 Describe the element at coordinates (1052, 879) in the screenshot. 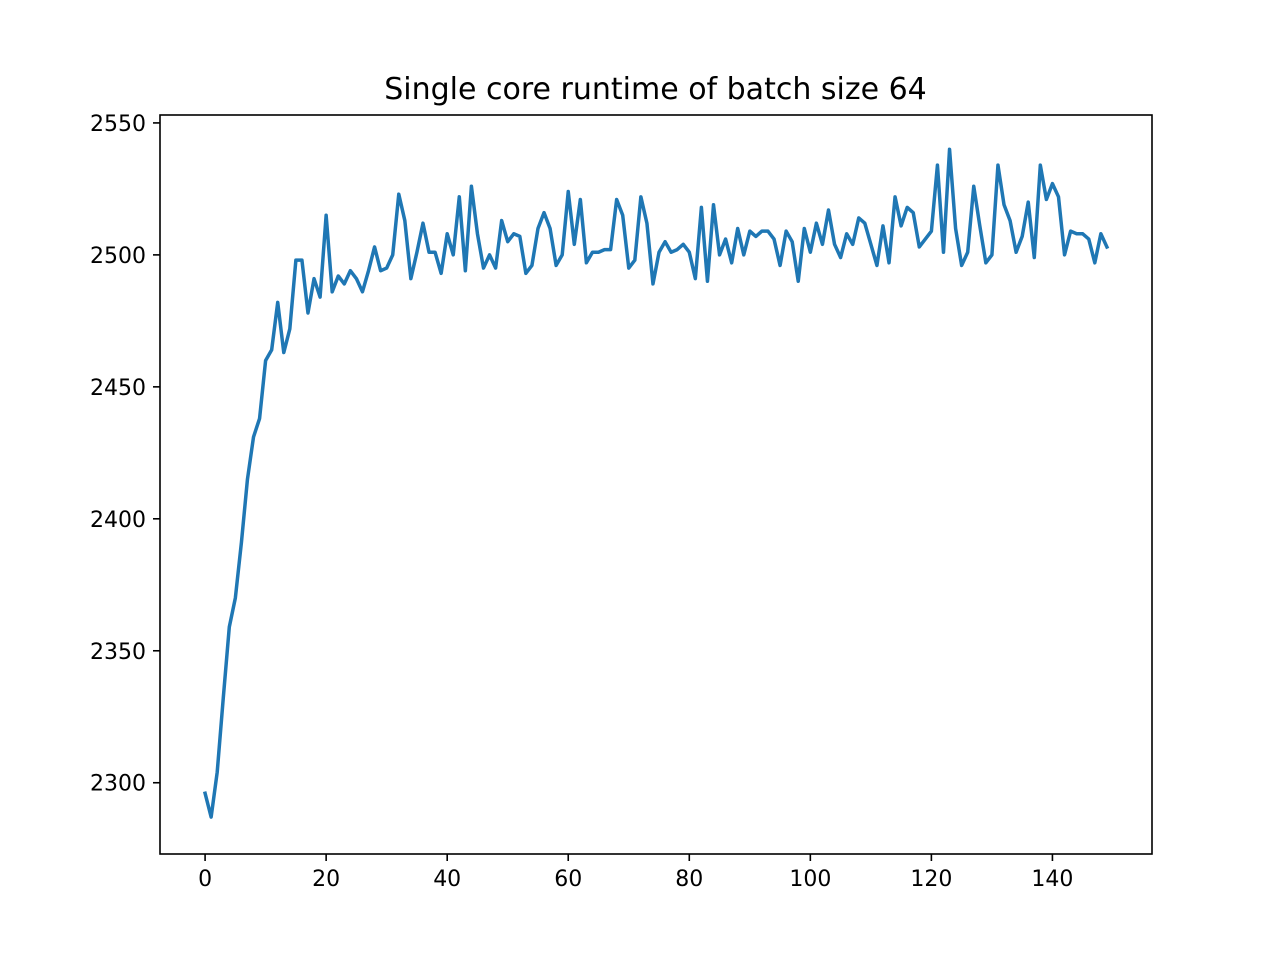

I see `x-tick-label: 140` at that location.